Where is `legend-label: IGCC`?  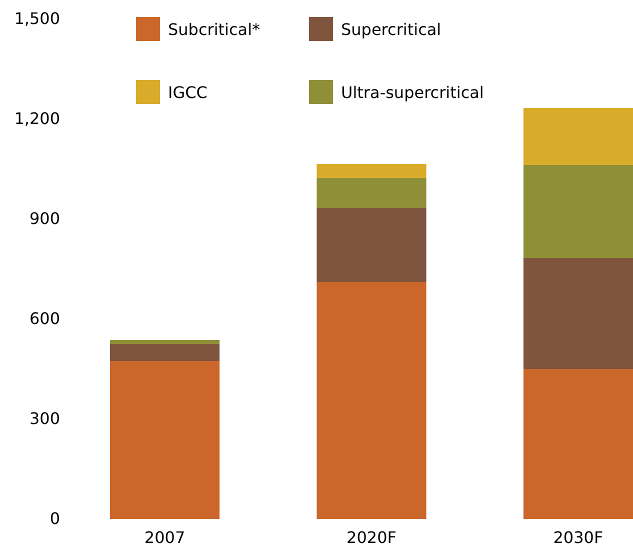
legend-label: IGCC is located at coordinates (188, 92).